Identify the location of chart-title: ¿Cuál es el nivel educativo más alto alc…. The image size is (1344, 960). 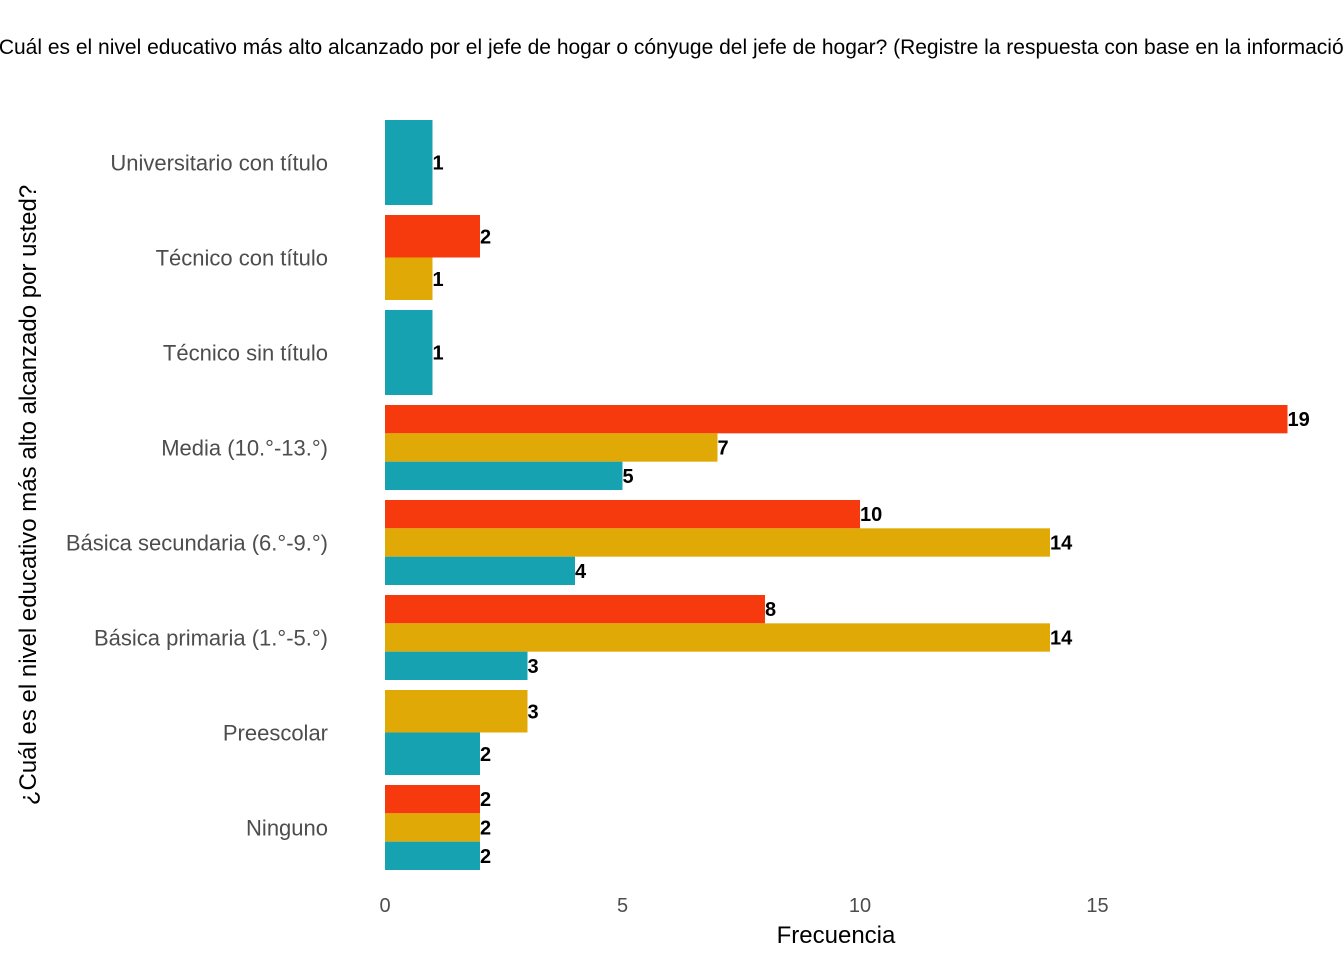
(672, 51).